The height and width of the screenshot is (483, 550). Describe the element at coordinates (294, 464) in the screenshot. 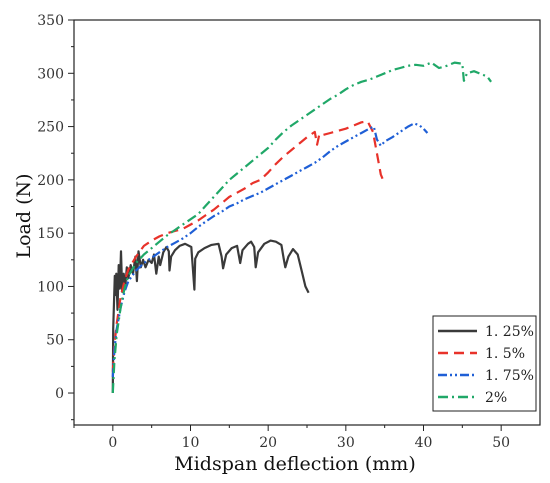

I see `x-axis-title: Midspan deflection (mm)` at that location.